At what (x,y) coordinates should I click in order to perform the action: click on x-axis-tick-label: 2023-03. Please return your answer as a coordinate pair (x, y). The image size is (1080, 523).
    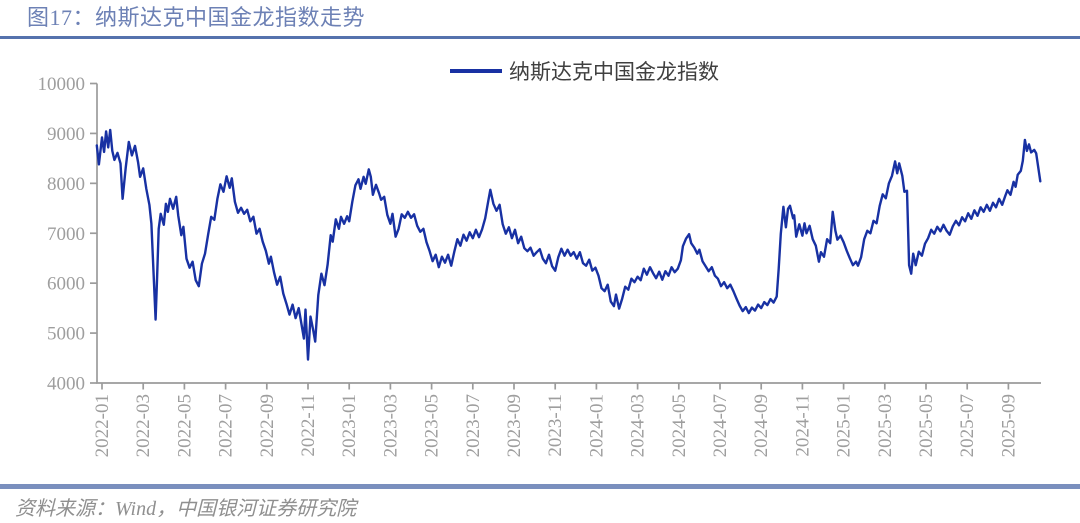
    Looking at the image, I should click on (390, 425).